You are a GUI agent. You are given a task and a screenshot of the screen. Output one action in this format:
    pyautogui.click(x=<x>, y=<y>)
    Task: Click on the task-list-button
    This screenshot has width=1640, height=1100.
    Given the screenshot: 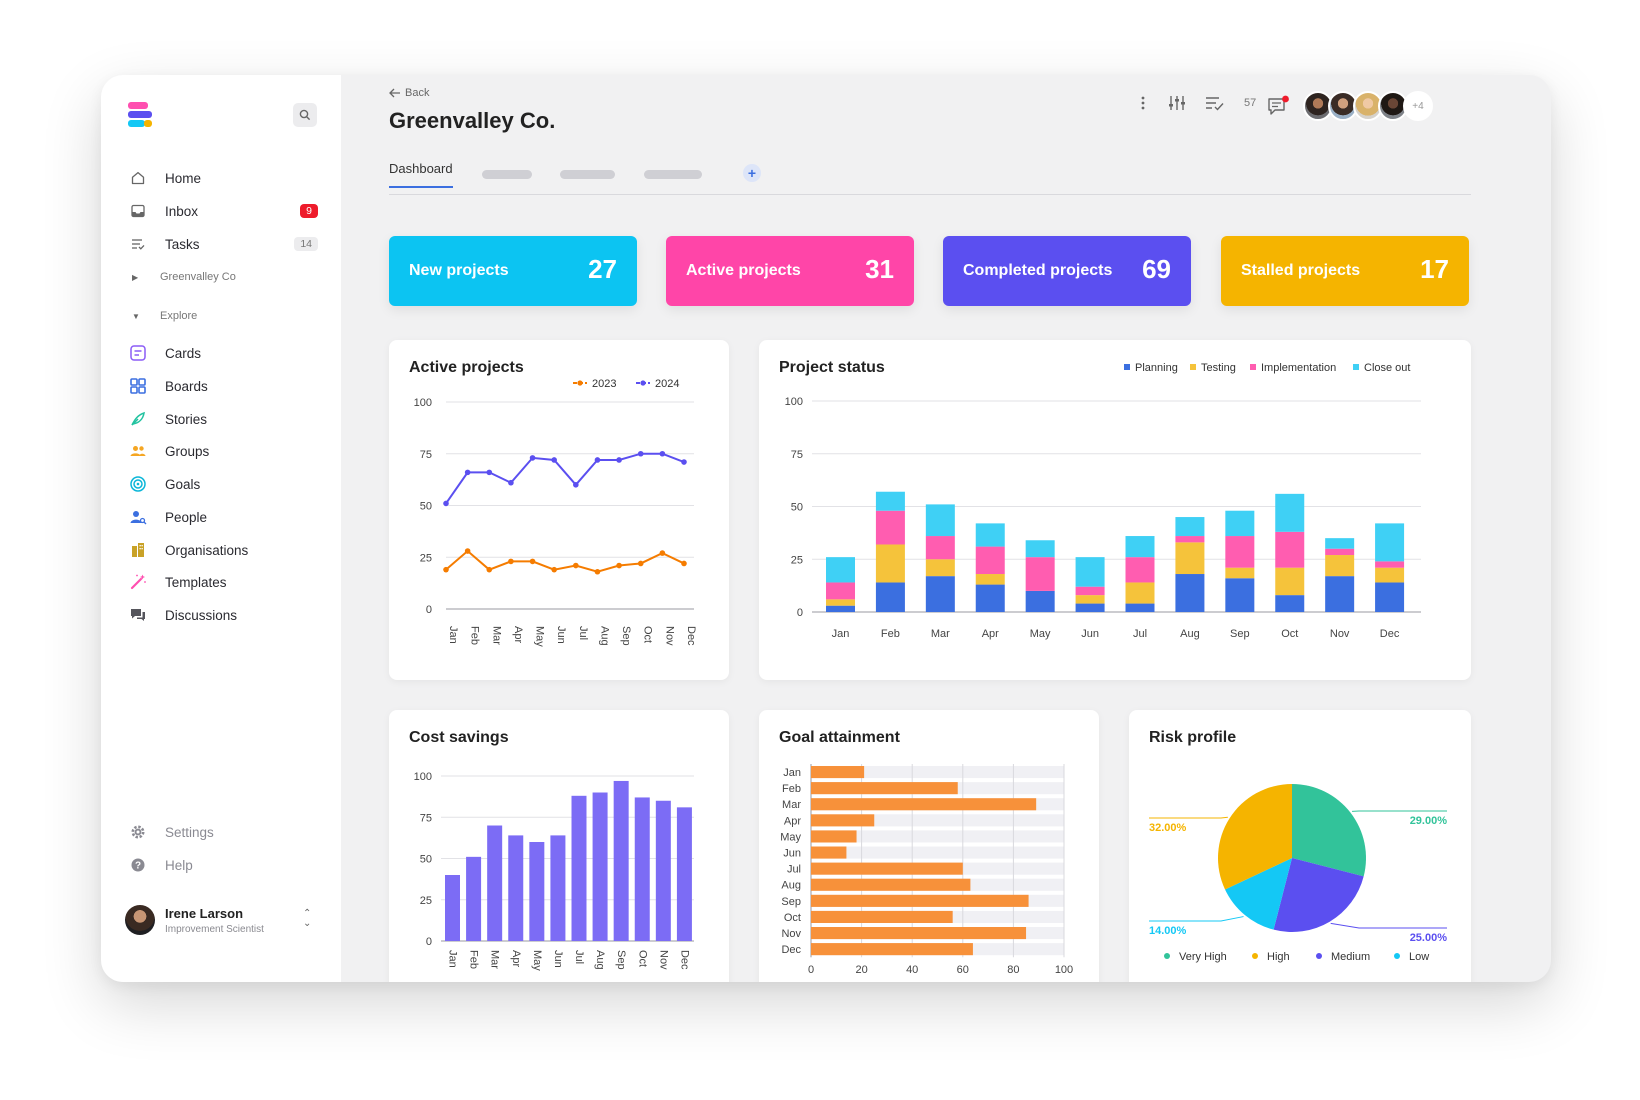 What is the action you would take?
    pyautogui.click(x=1215, y=103)
    